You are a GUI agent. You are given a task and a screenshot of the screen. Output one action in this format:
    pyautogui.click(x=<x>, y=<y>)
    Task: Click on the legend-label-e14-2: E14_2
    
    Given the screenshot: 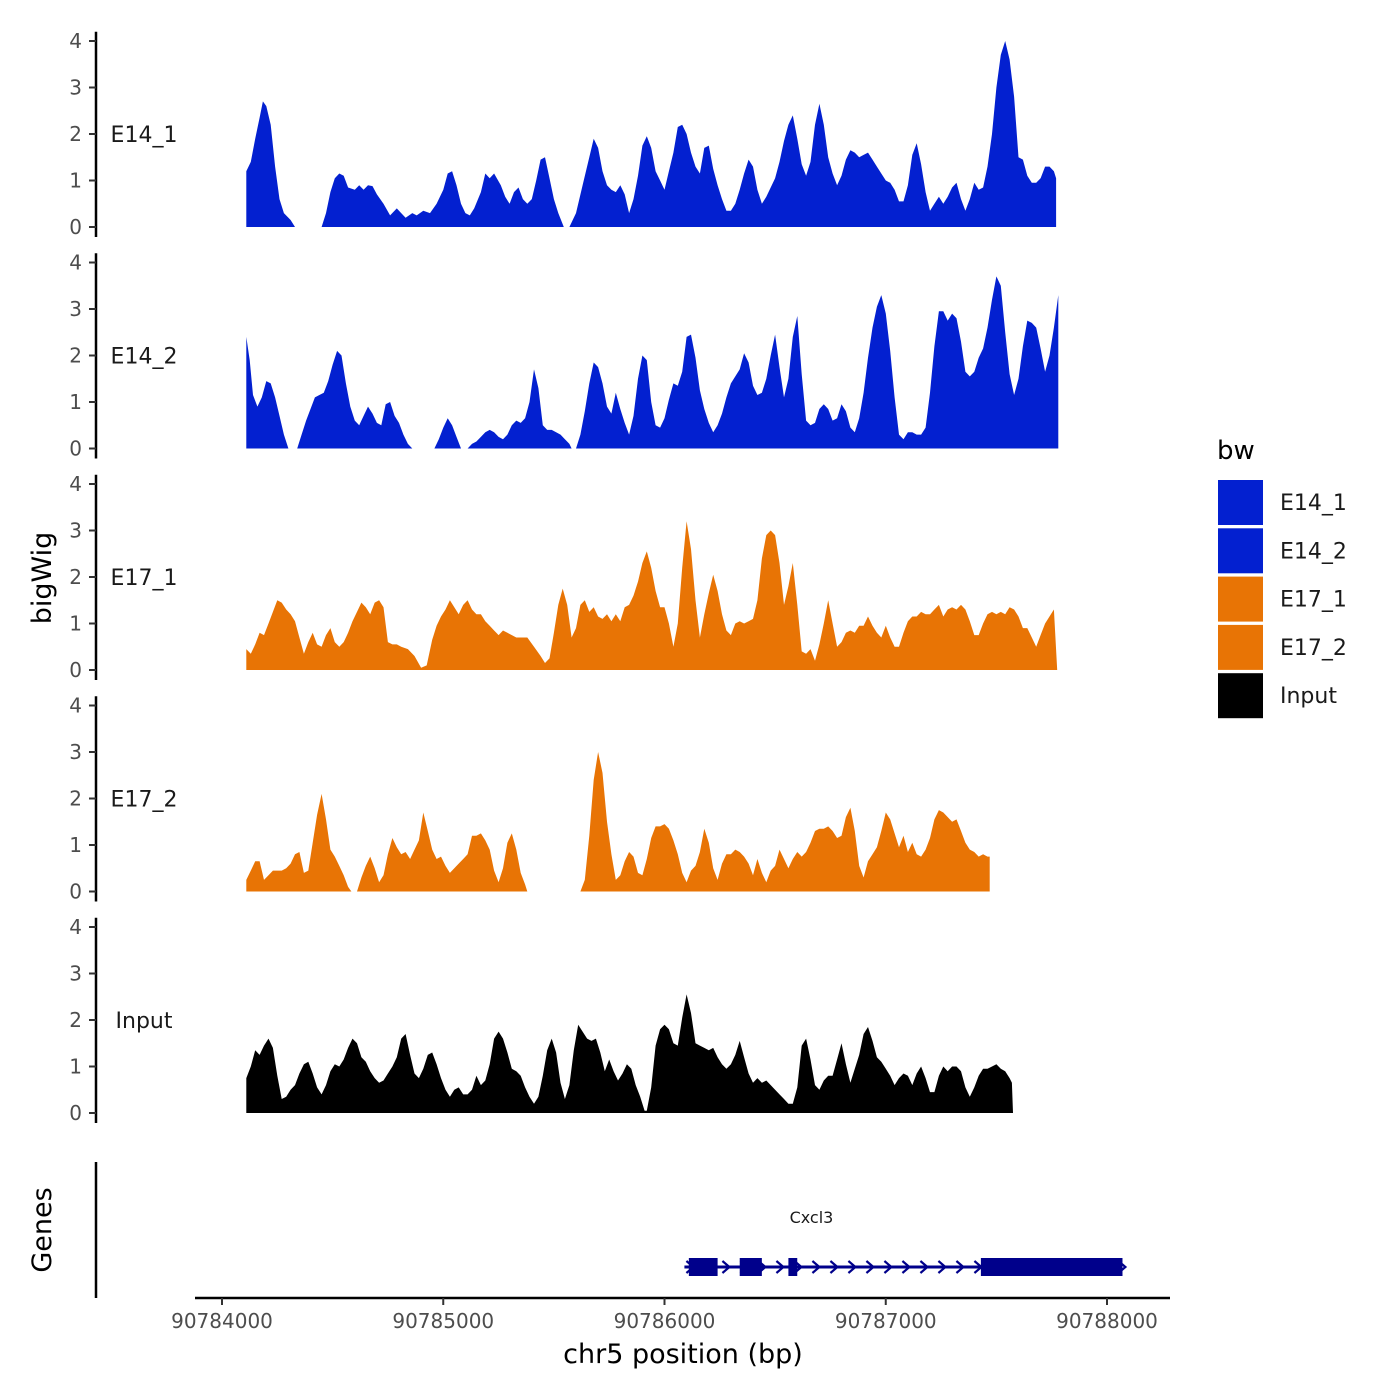 What is the action you would take?
    pyautogui.click(x=1313, y=551)
    